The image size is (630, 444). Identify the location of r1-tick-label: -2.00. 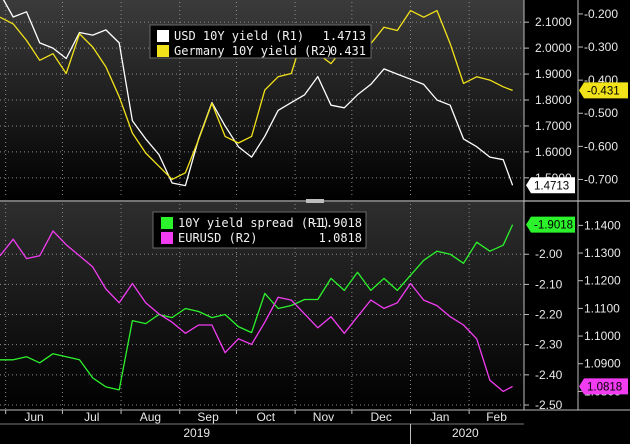
(549, 254).